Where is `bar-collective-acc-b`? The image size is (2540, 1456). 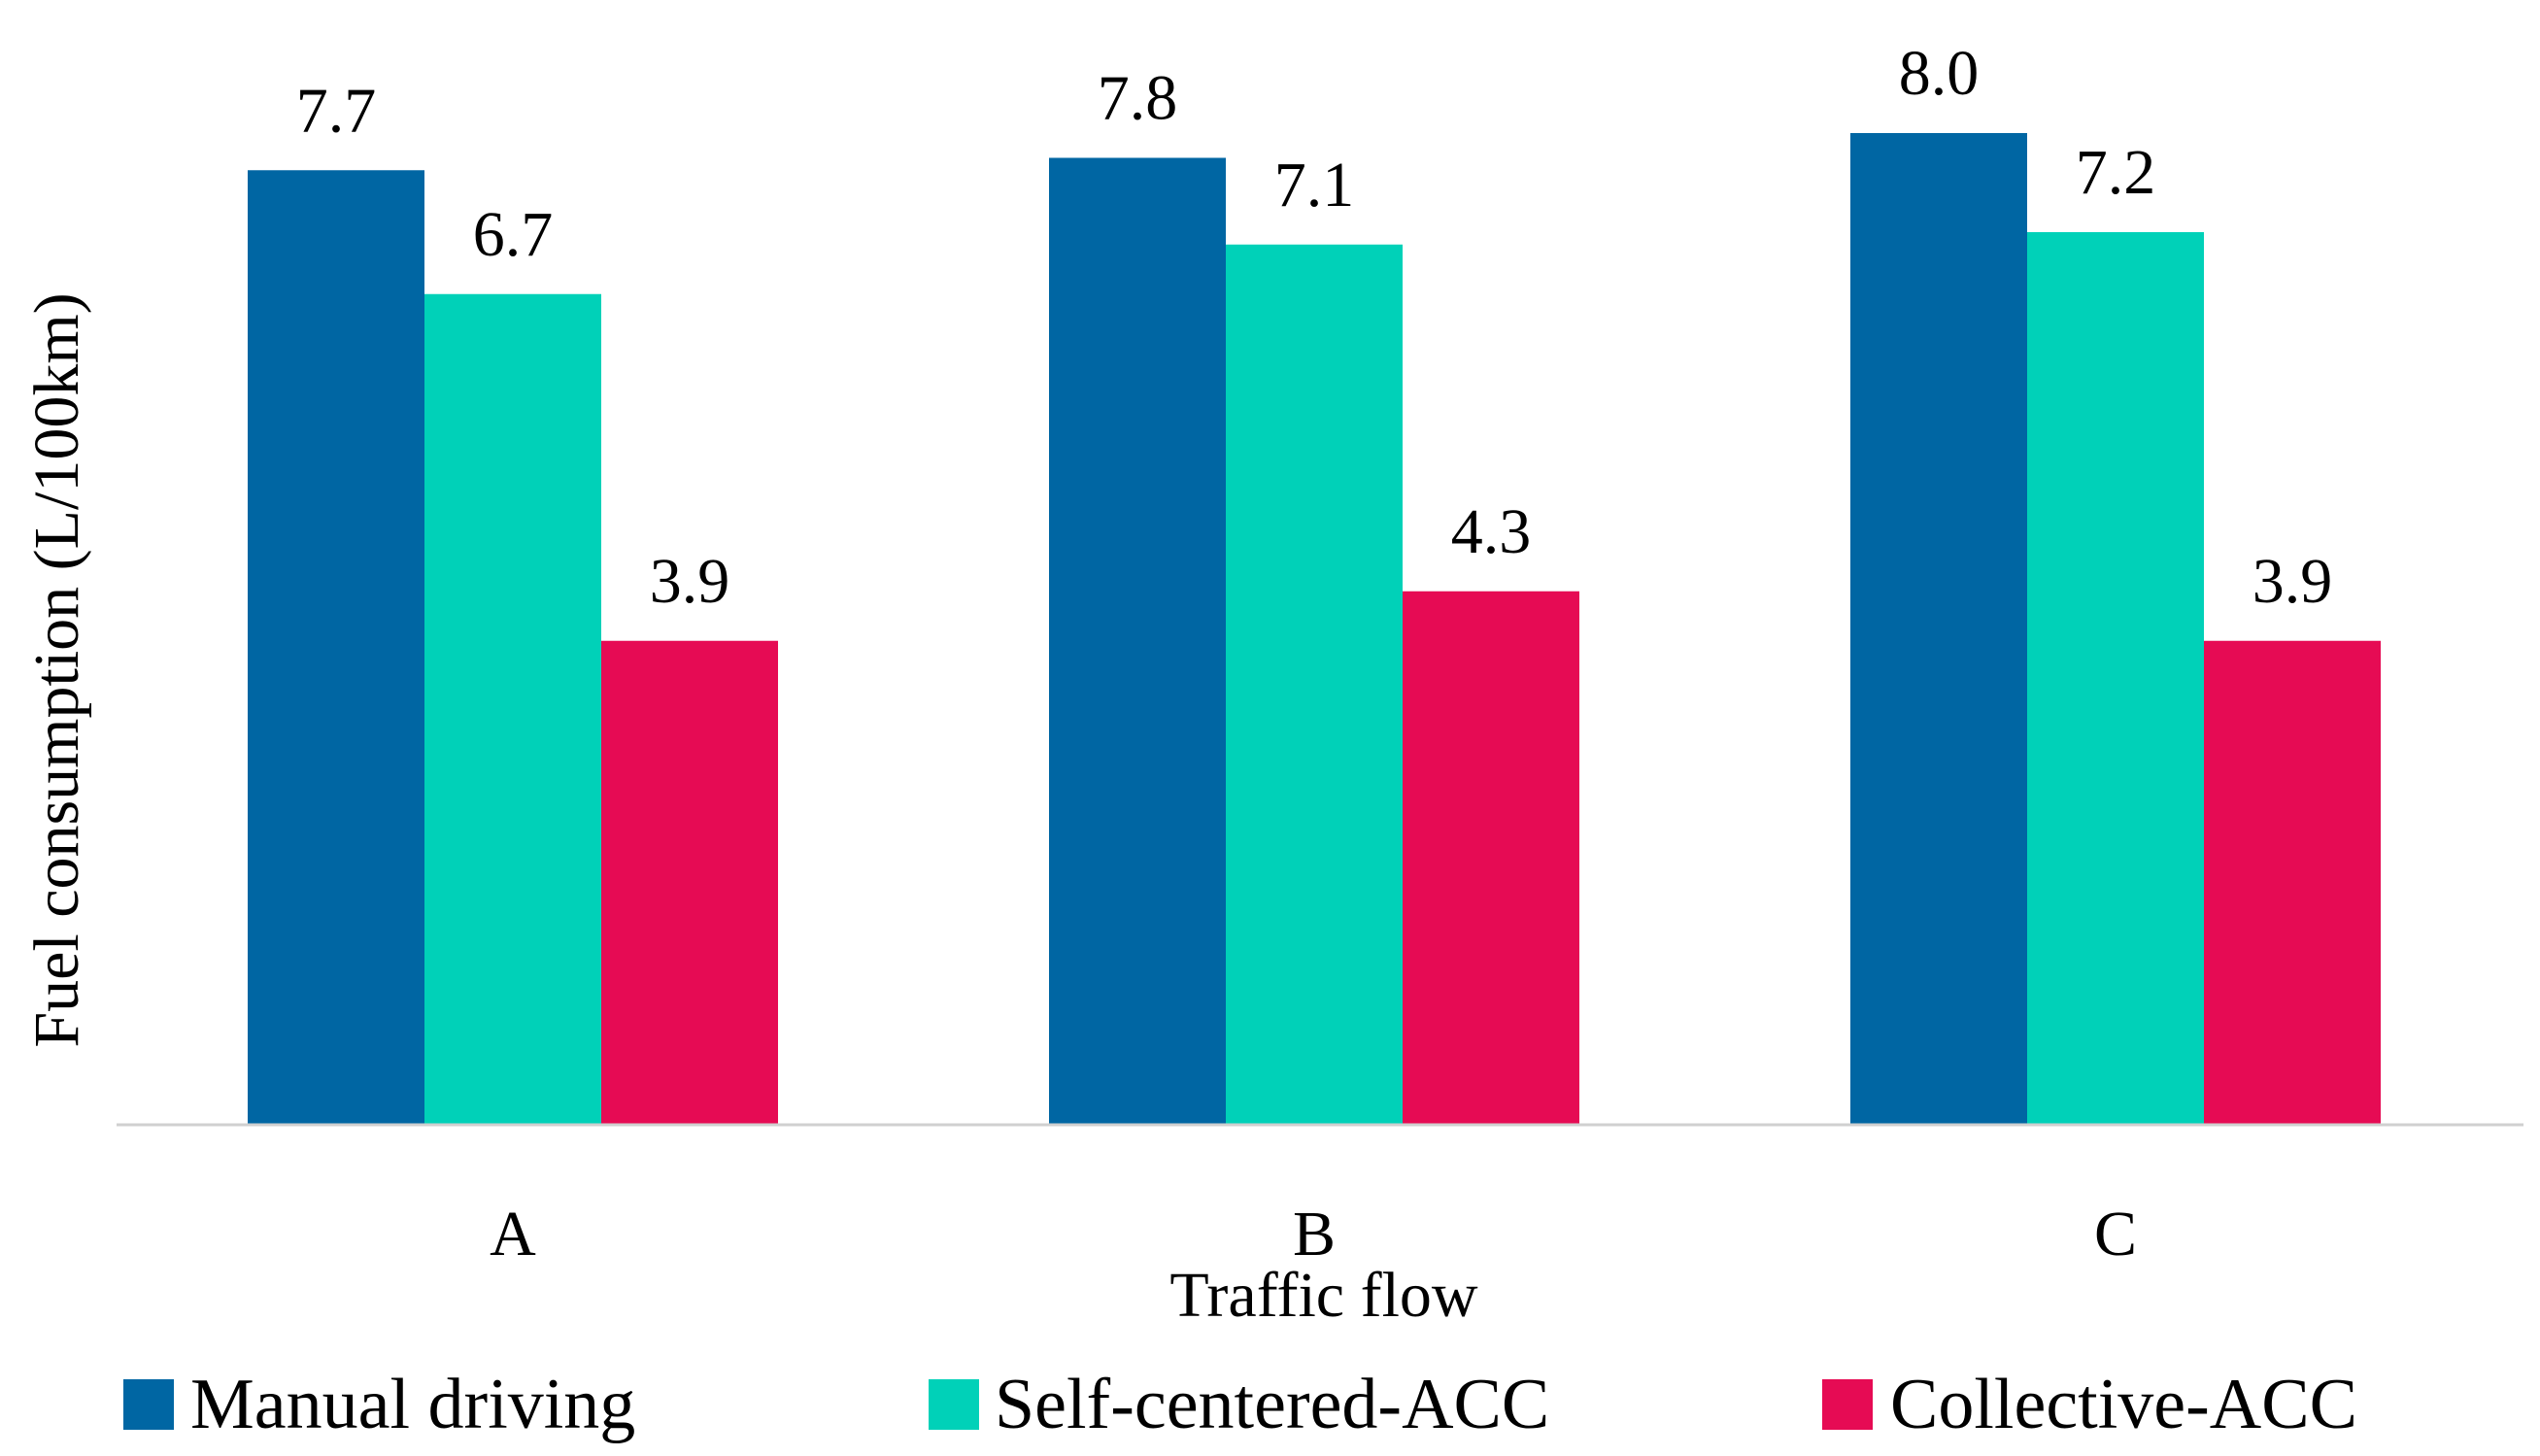
bar-collective-acc-b is located at coordinates (1491, 857).